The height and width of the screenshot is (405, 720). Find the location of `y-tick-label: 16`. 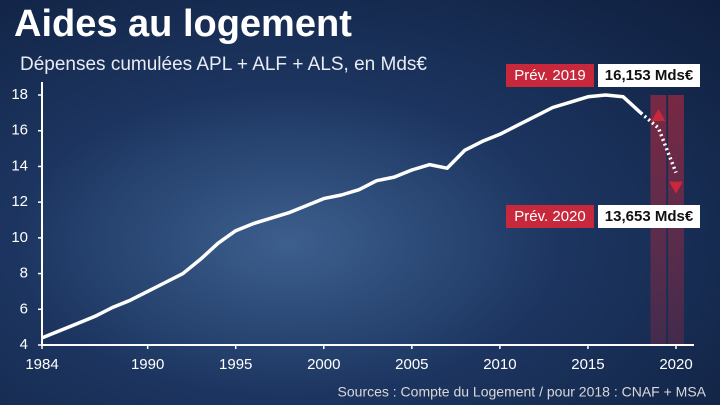

y-tick-label: 16 is located at coordinates (19, 130).